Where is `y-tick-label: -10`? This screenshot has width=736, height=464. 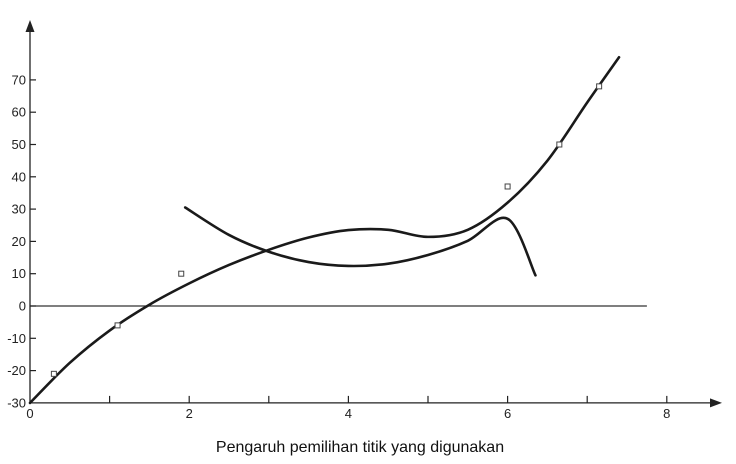
y-tick-label: -10 is located at coordinates (16, 338).